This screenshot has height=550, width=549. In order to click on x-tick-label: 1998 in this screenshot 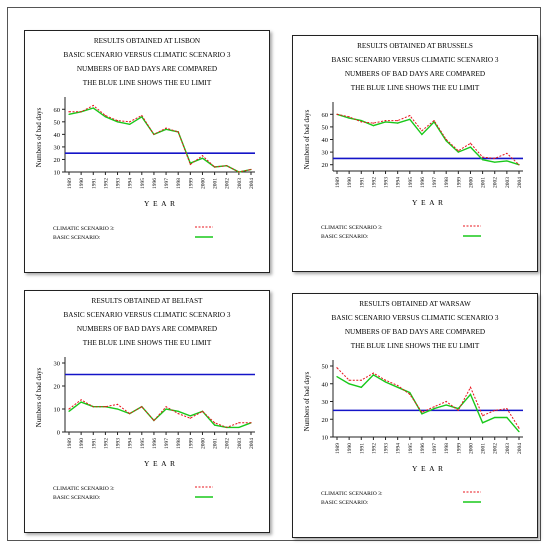, I will do `click(179, 443)`.